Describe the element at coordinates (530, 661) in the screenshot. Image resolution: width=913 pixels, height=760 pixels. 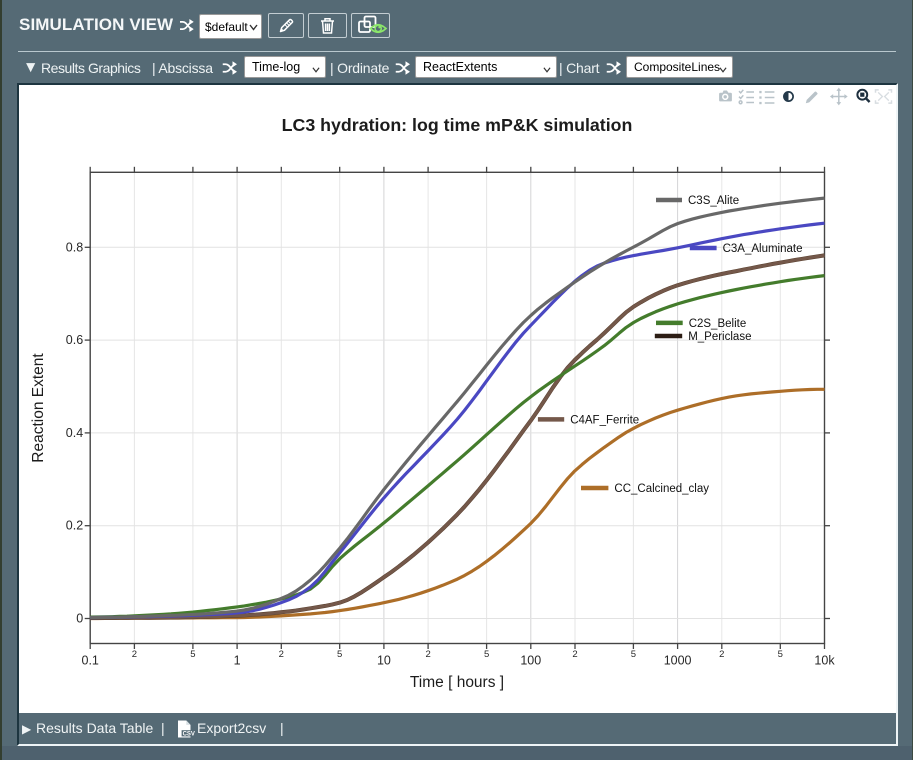
I see `svg-text: 100` at that location.